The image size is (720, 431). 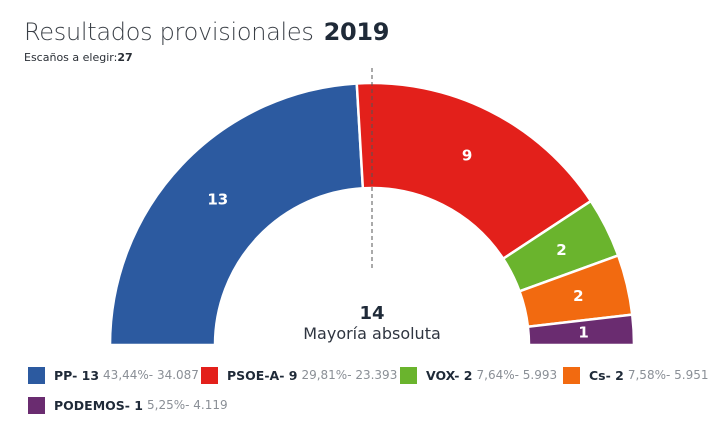 What do you see at coordinates (299, 375) in the screenshot?
I see `legend-item-psoe-a: PSOE-A- 9 29,81%- 23.393` at bounding box center [299, 375].